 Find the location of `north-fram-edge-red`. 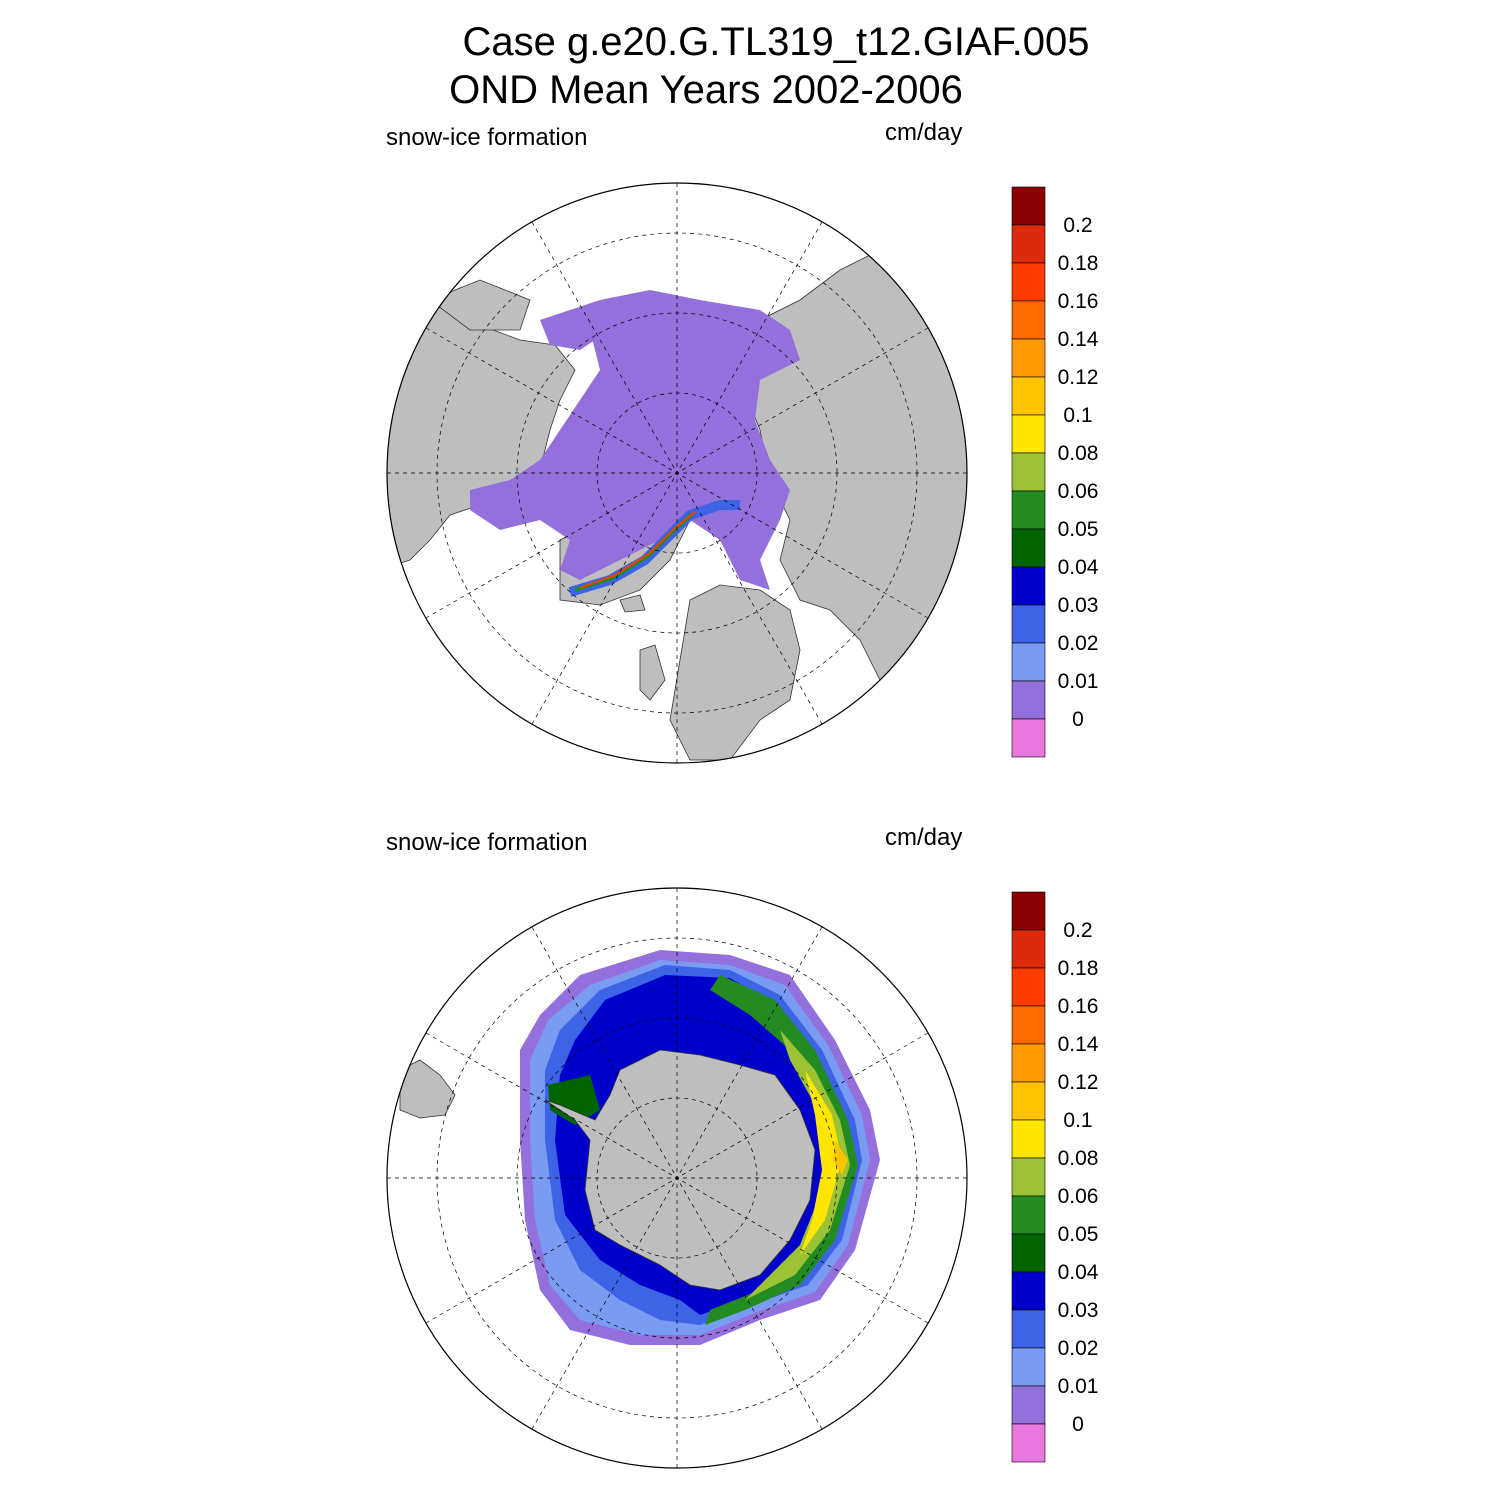

north-fram-edge-red is located at coordinates (637, 550).